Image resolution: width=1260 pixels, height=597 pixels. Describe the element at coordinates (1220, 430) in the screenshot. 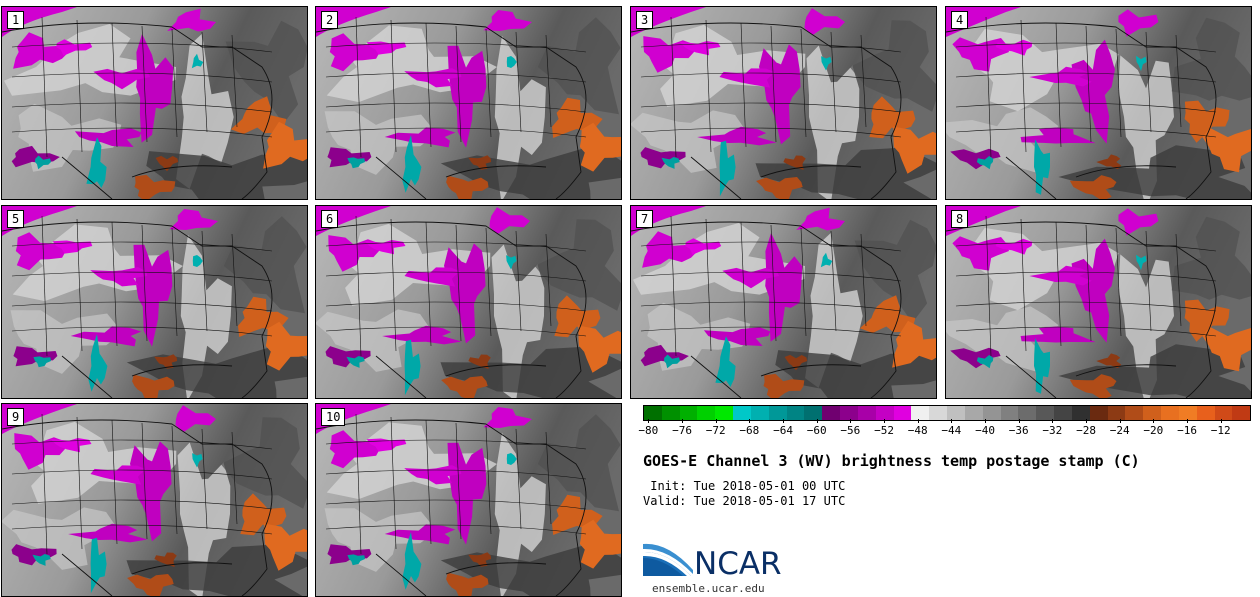

I see `colorbar-tick-label: −12` at that location.